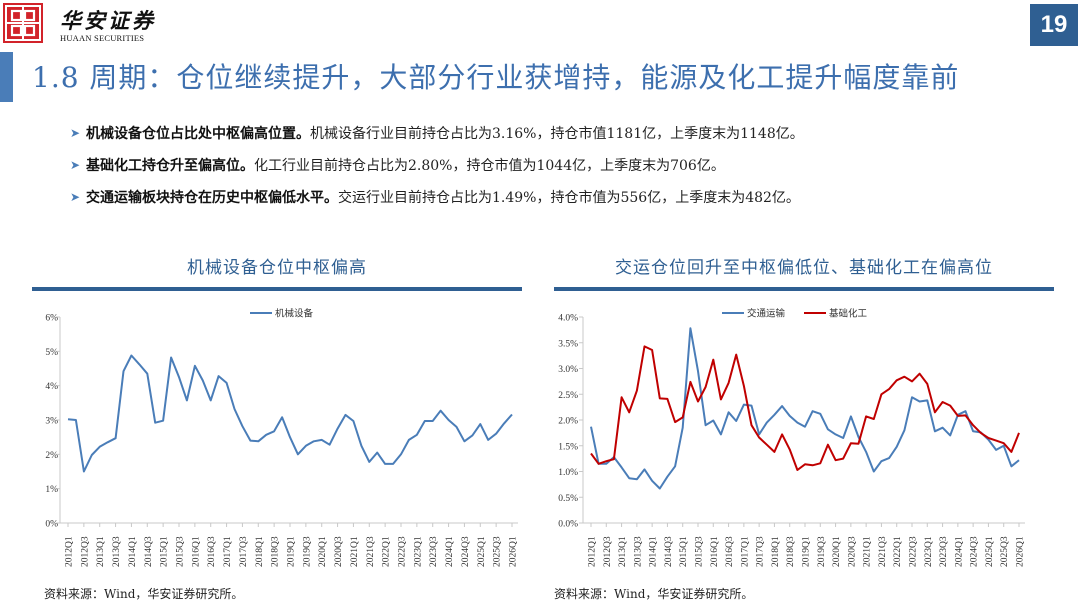  Describe the element at coordinates (51, 422) in the screenshot. I see `y-tick-label: 3%` at that location.